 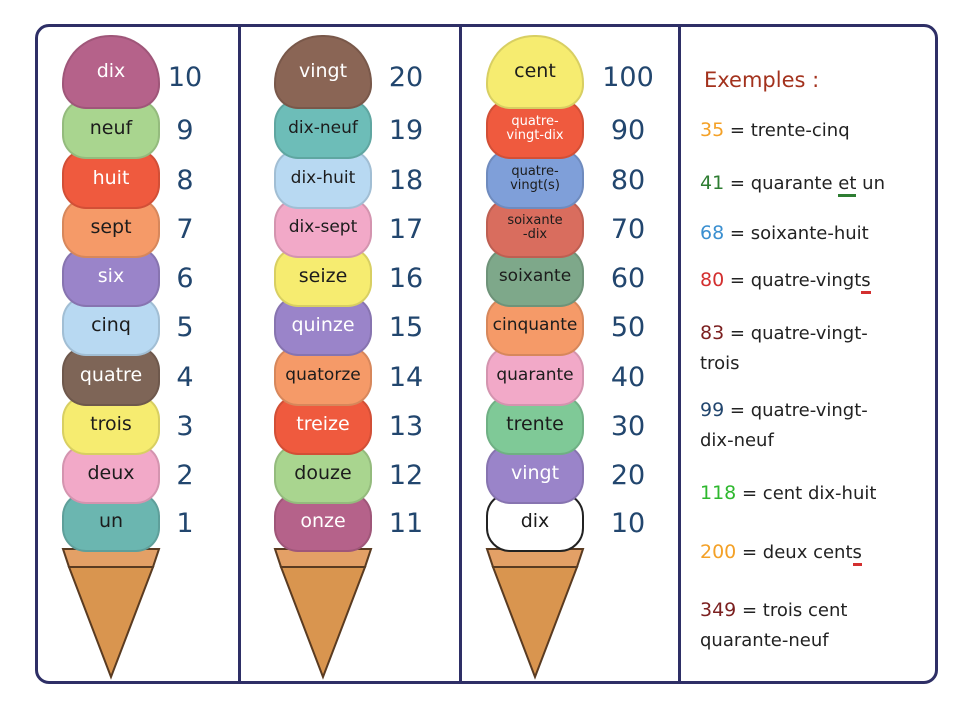 What do you see at coordinates (628, 377) in the screenshot?
I see `scoop-number: 40` at bounding box center [628, 377].